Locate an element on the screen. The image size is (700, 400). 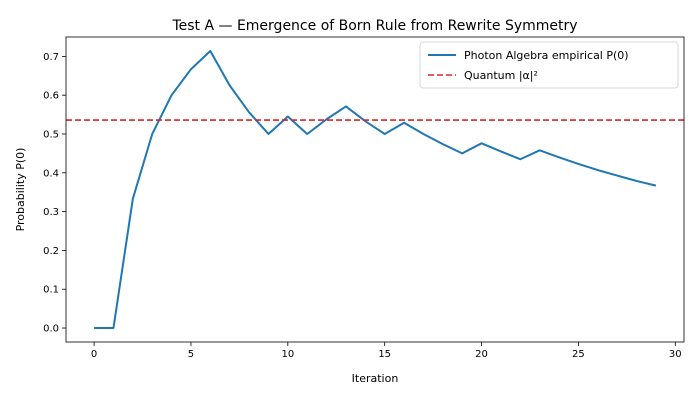
x-axis: 0 5 10 15 20 25 30 is located at coordinates (386, 351).